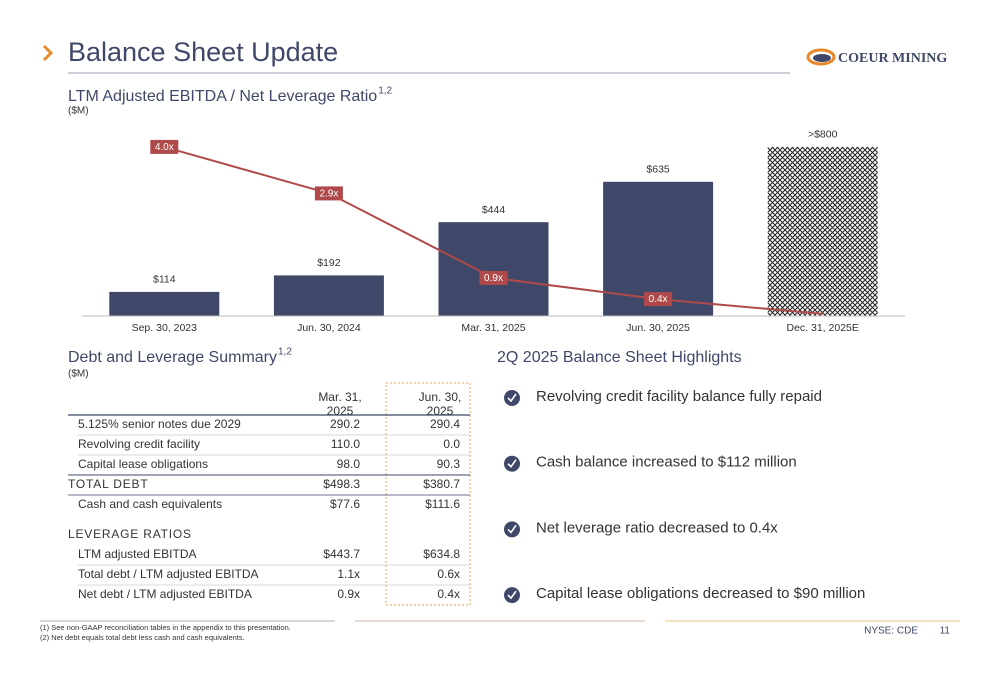  Describe the element at coordinates (348, 574) in the screenshot. I see `cell: 1.1x` at that location.